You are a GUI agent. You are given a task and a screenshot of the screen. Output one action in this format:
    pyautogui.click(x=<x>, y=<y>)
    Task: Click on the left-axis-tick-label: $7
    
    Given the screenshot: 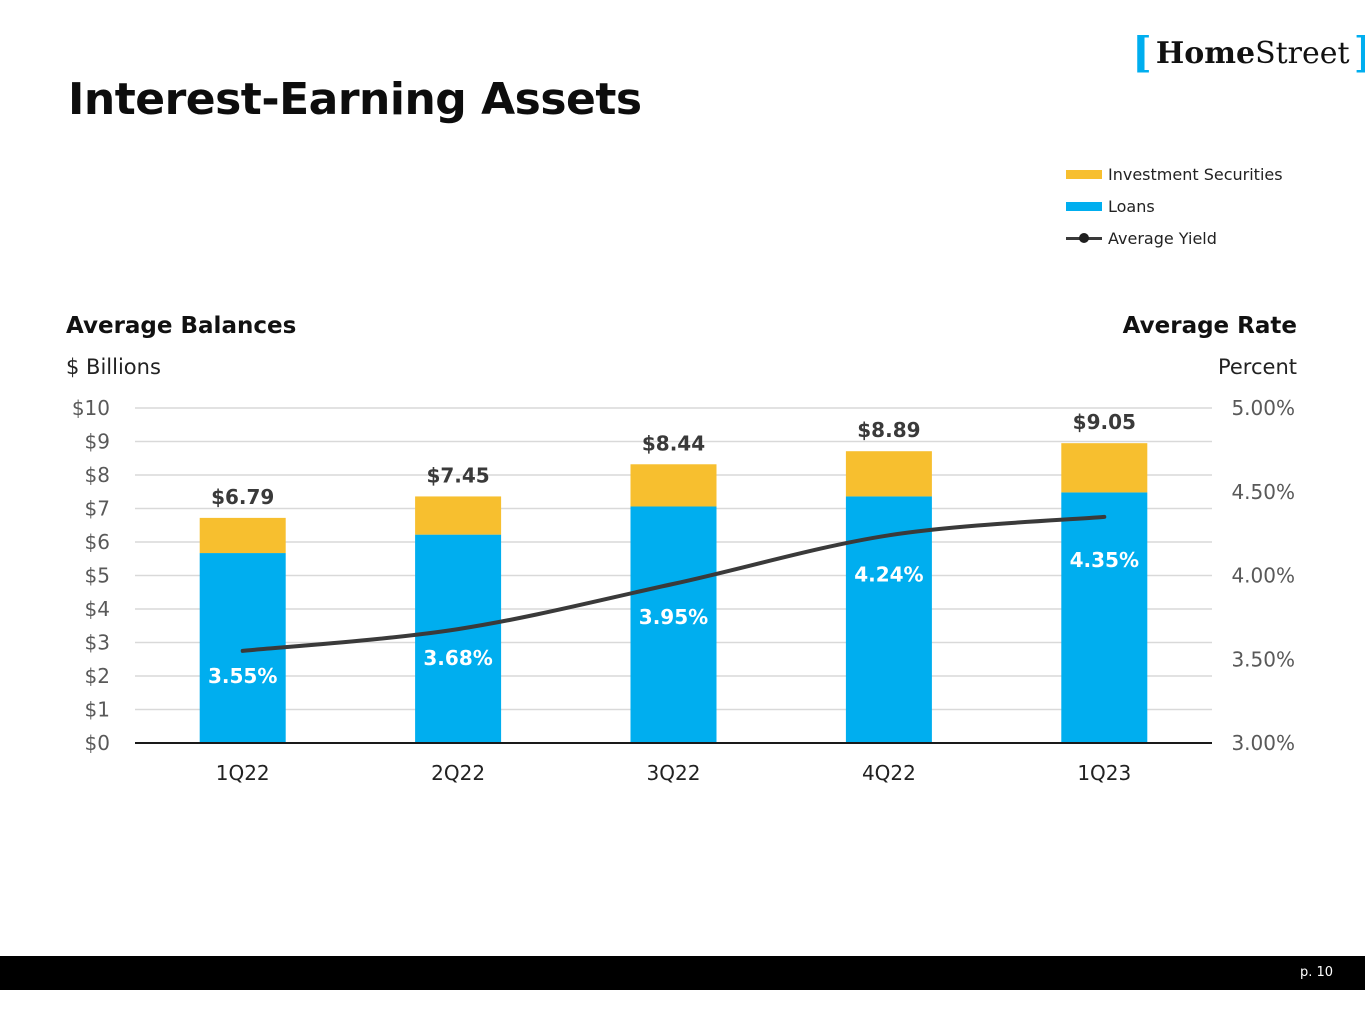 What is the action you would take?
    pyautogui.click(x=97, y=509)
    